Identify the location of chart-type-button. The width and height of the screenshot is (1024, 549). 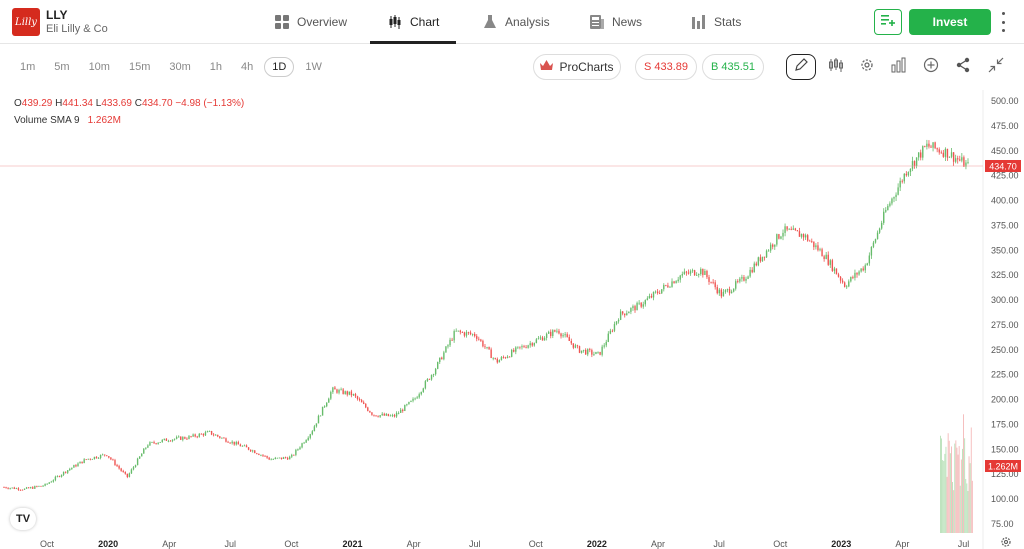
(899, 67).